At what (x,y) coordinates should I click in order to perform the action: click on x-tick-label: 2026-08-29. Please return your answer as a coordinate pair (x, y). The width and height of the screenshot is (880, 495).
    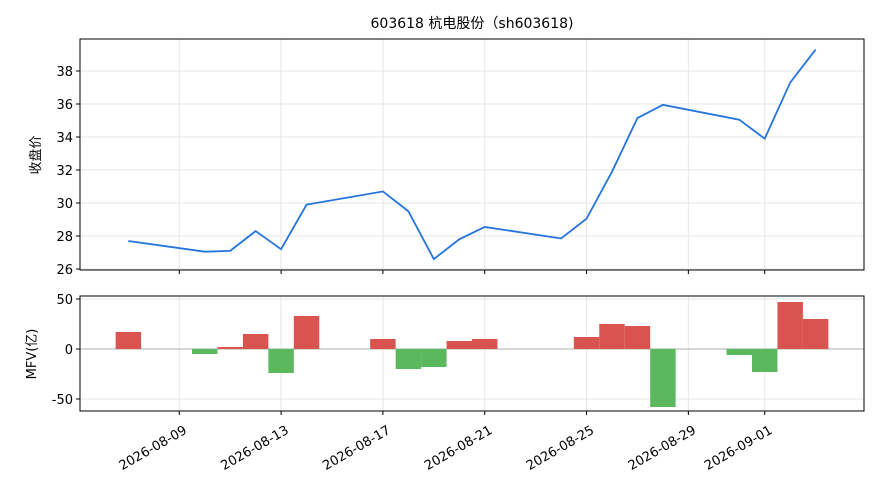
    Looking at the image, I should click on (662, 448).